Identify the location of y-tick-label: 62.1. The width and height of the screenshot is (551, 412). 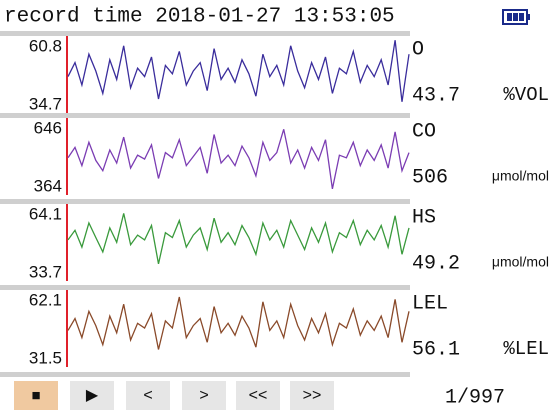
(45, 299).